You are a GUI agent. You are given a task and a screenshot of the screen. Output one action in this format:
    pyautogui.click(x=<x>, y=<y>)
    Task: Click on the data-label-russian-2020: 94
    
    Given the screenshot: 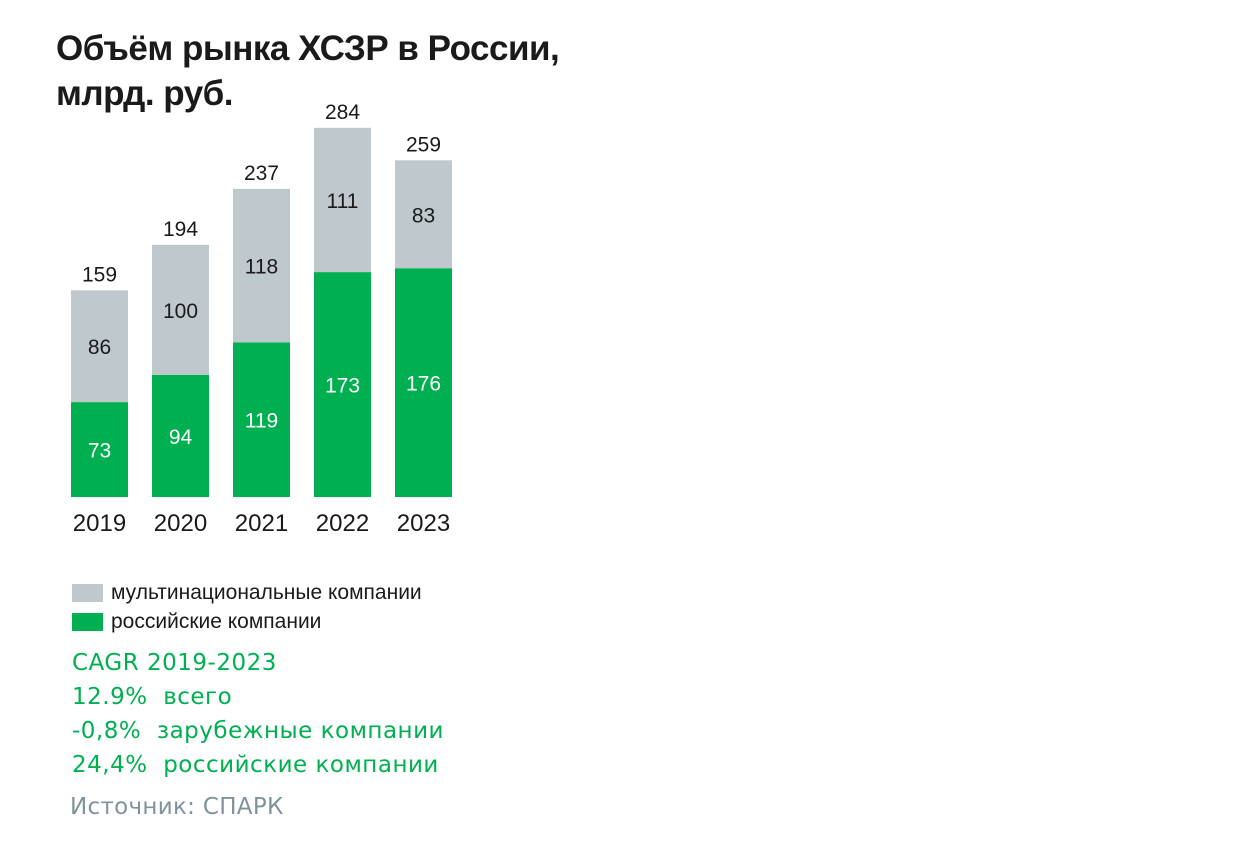 What is the action you would take?
    pyautogui.click(x=181, y=437)
    